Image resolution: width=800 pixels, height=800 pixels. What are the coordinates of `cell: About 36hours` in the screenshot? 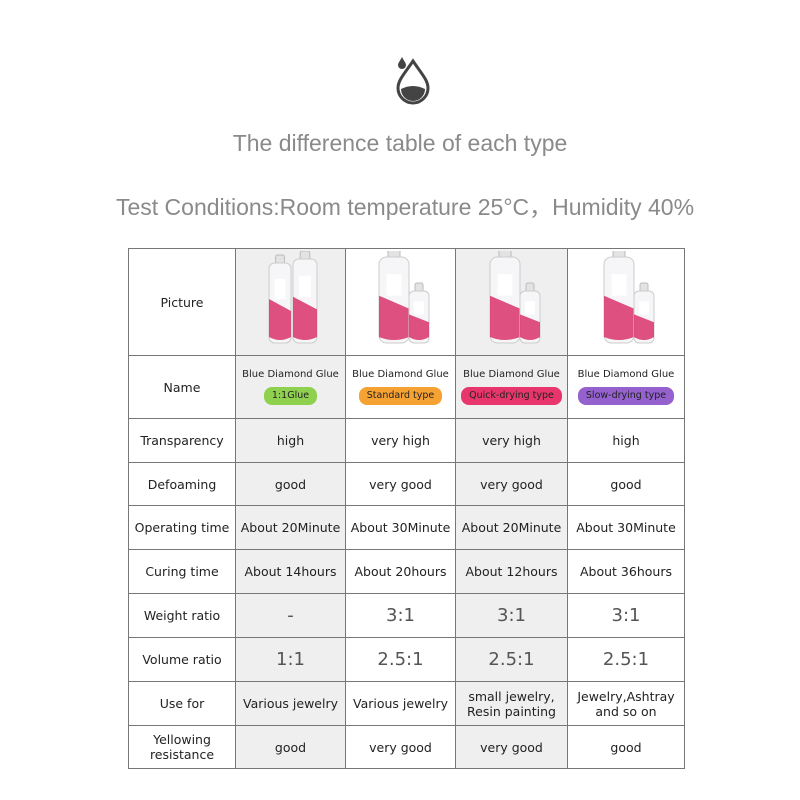 It's located at (626, 571).